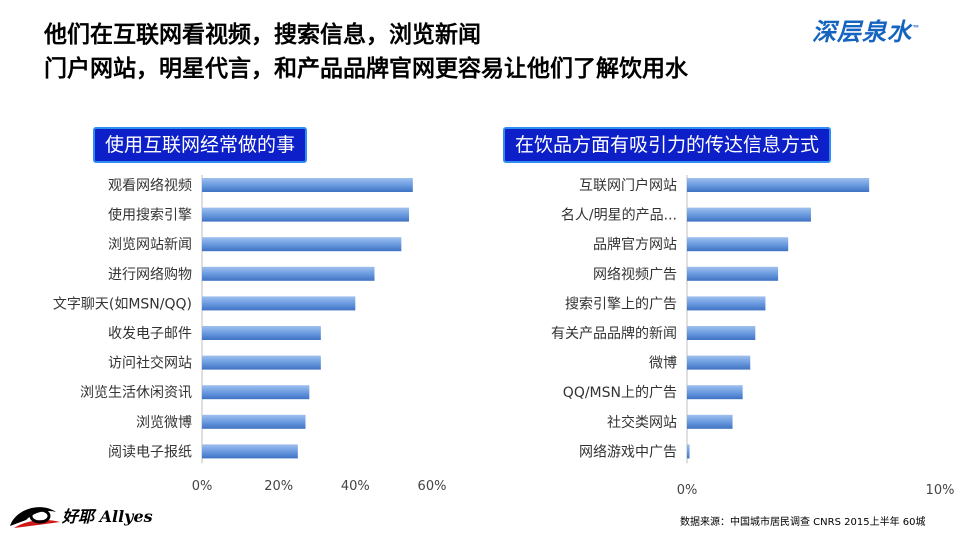 The image size is (960, 540). I want to click on chart-1-category-label: 浏览生活休闲资讯, so click(136, 393).